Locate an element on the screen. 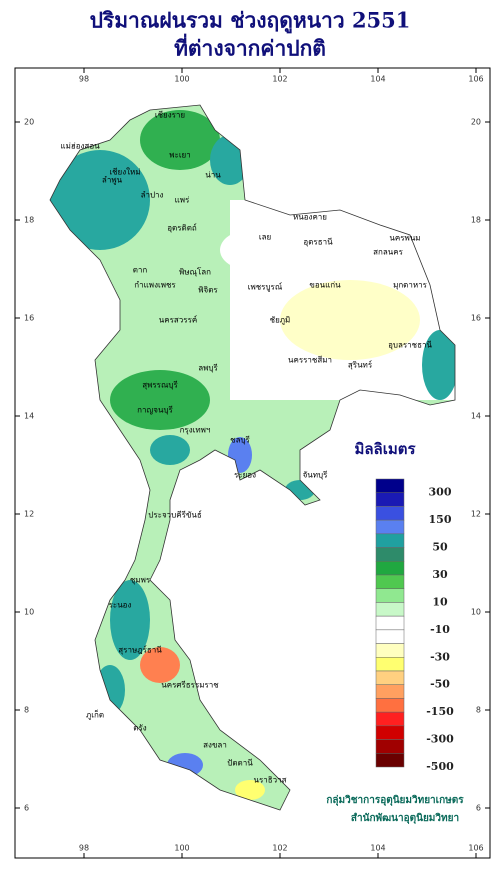 The width and height of the screenshot is (500, 875). province-label: ตาก is located at coordinates (140, 270).